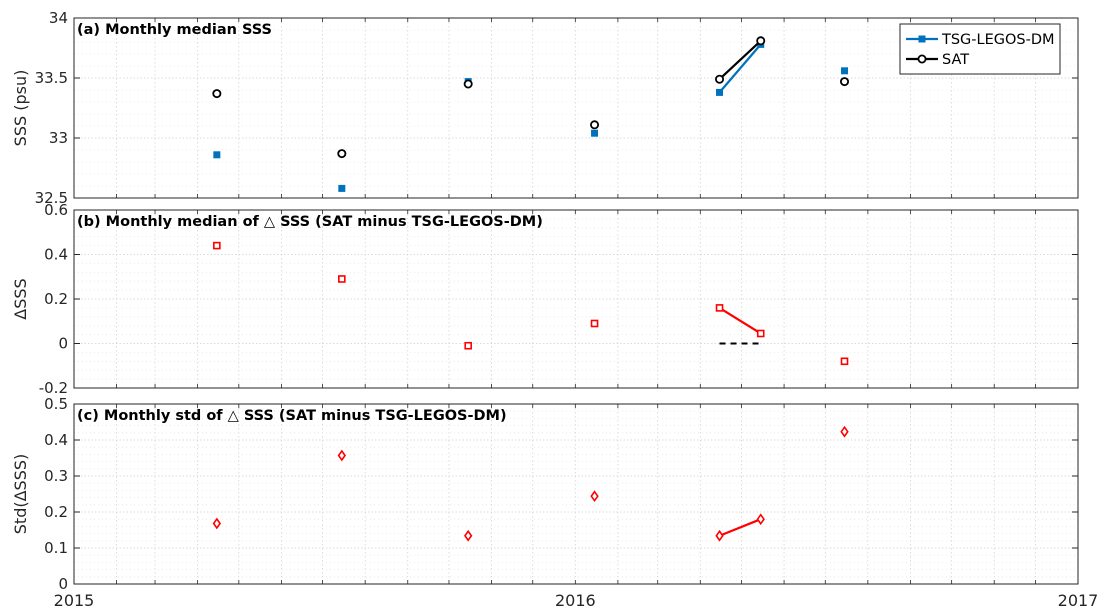 The height and width of the screenshot is (610, 1107). I want to click on panel-title: (a) Monthly median SSS, so click(174, 30).